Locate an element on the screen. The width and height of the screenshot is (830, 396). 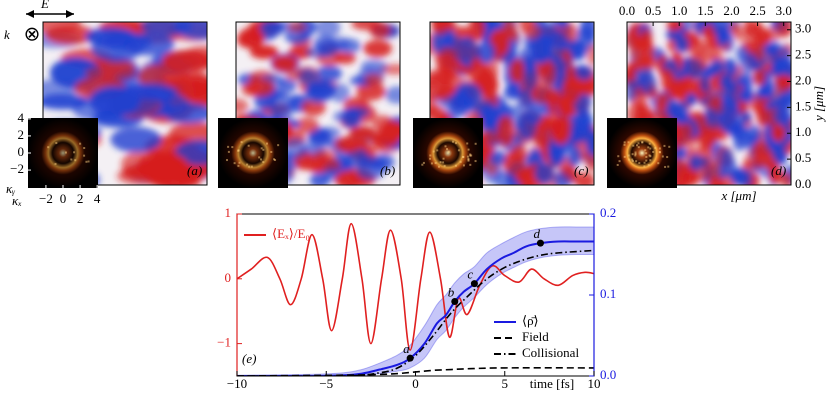
y-tick-label: 2.5 is located at coordinates (803, 54).